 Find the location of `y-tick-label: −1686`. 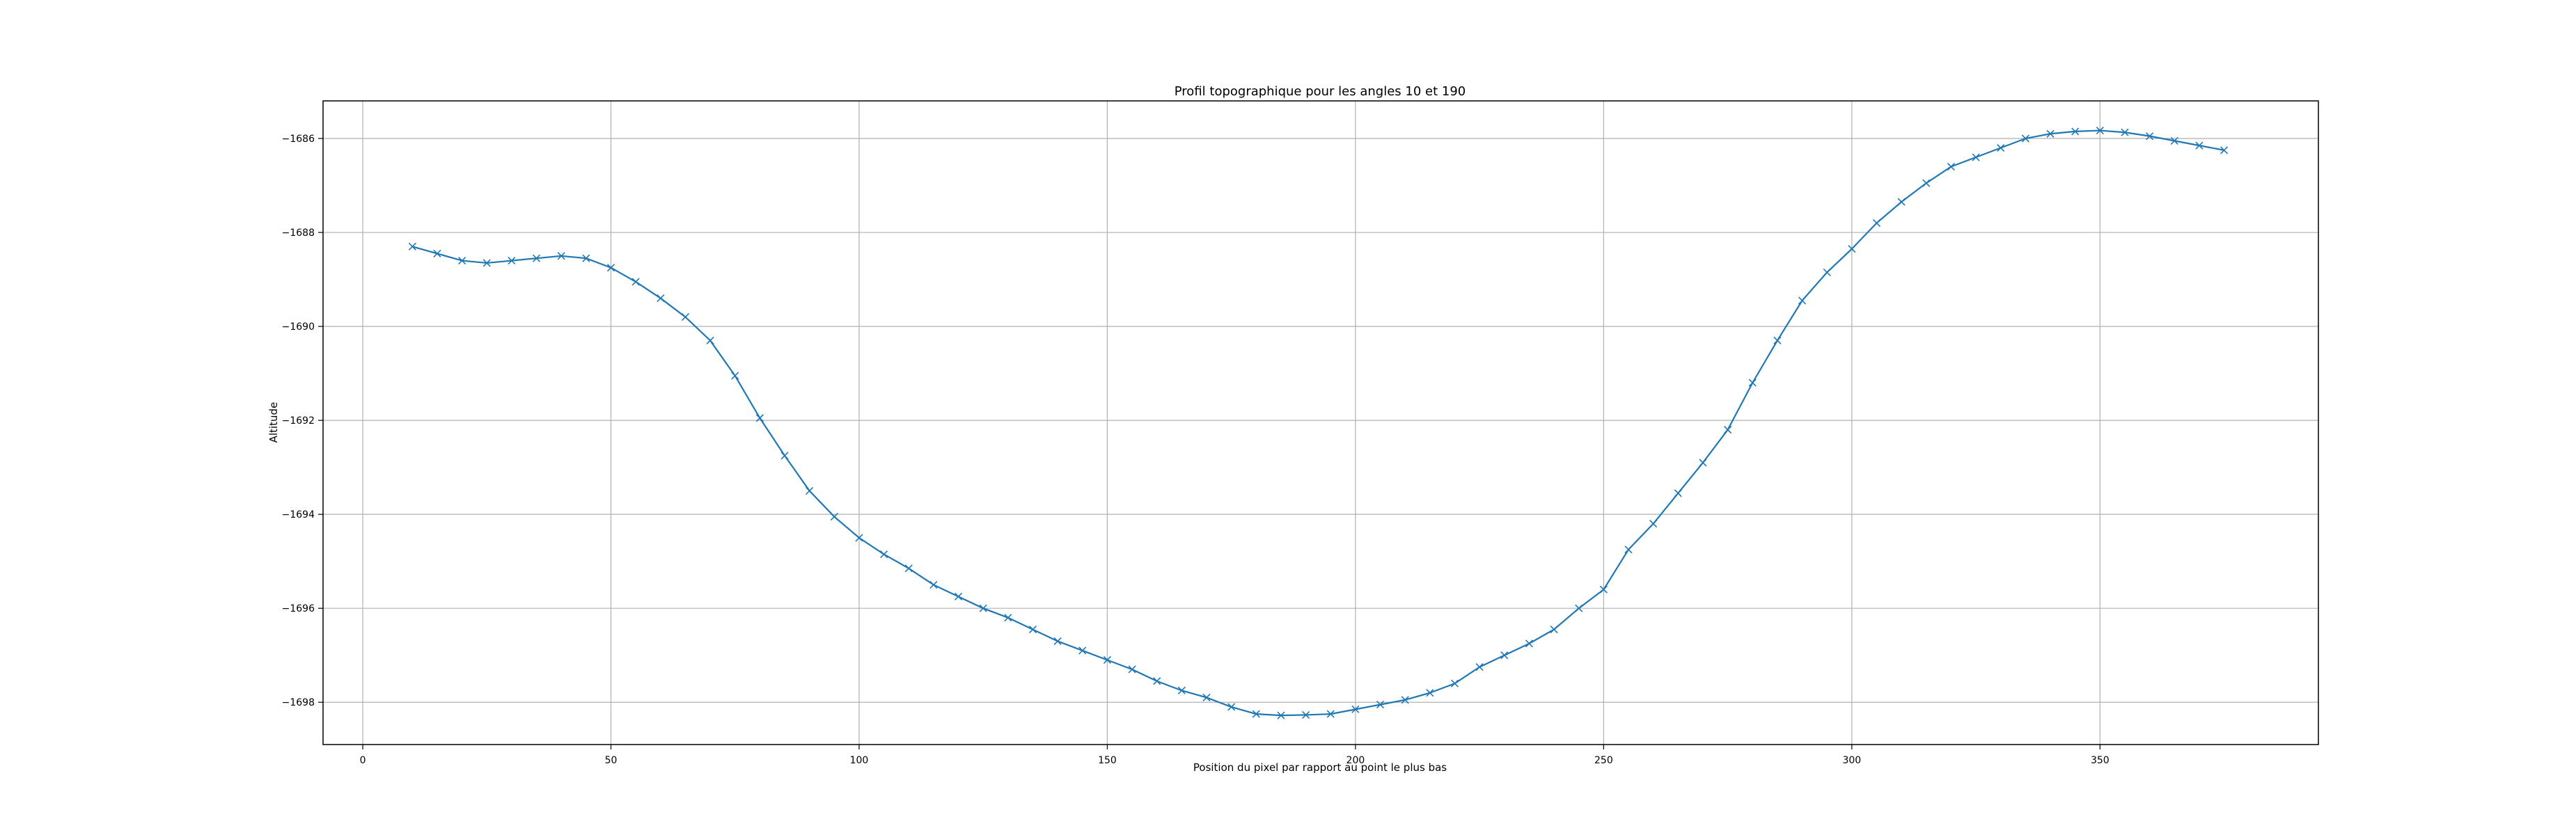

y-tick-label: −1686 is located at coordinates (298, 139).